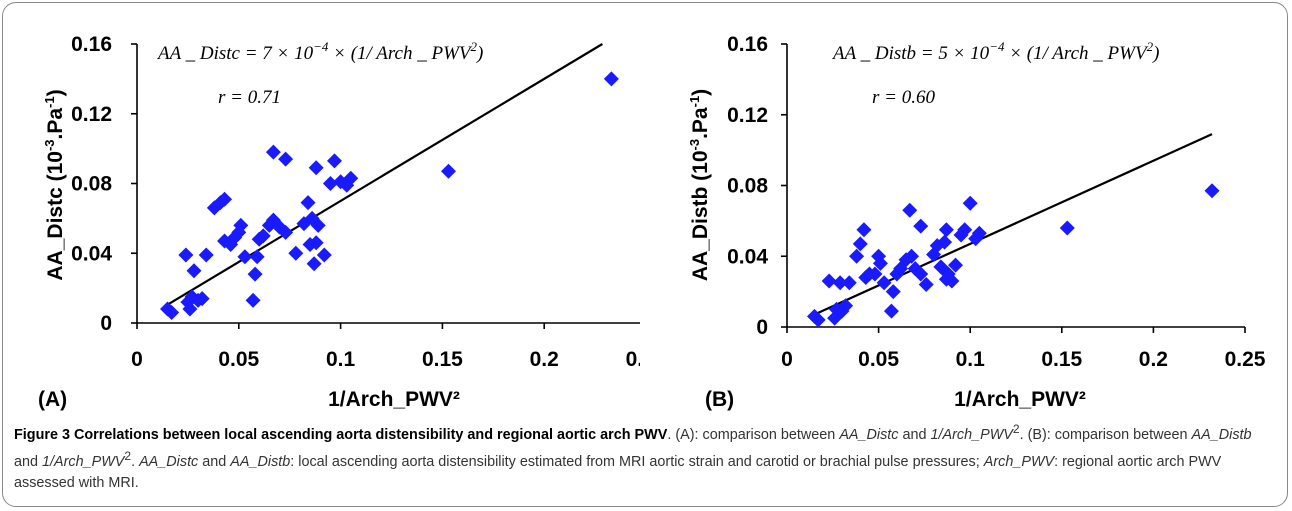 This screenshot has height=511, width=1292. Describe the element at coordinates (1153, 359) in the screenshot. I see `x-tick-label: 0.2` at that location.